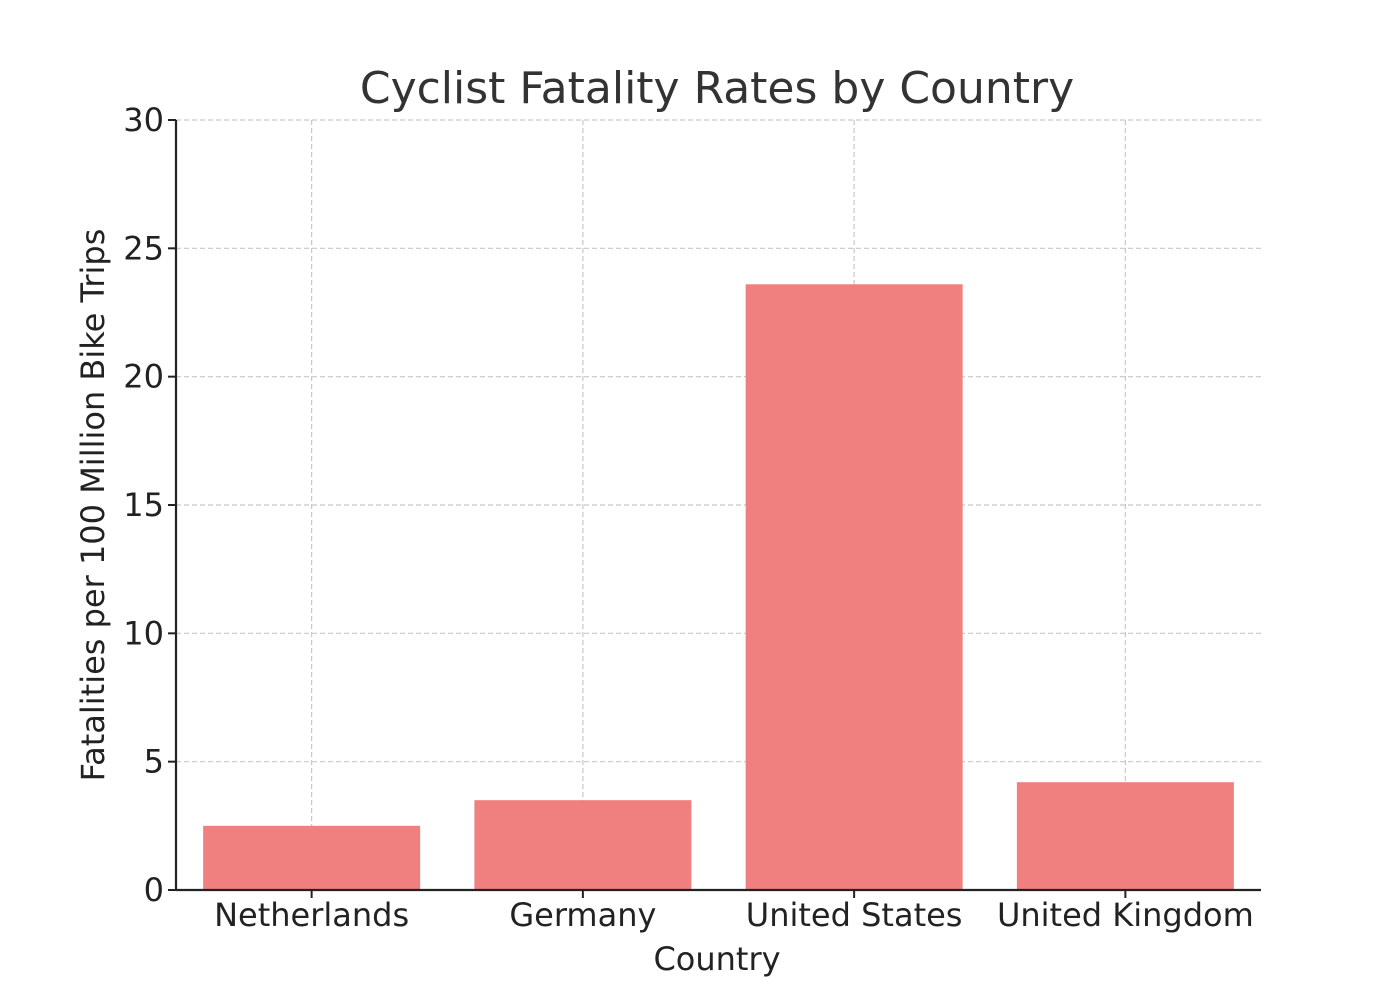 This screenshot has width=1400, height=1000. I want to click on x-tick-label: Germany, so click(582, 915).